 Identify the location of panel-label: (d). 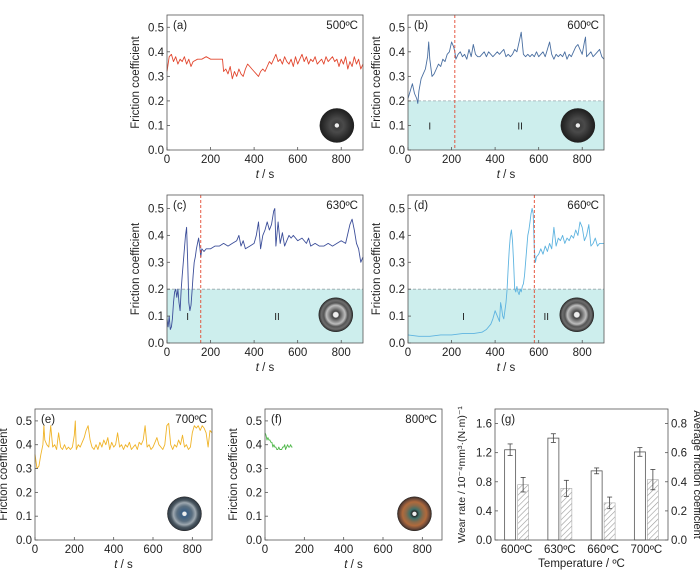
(421, 206).